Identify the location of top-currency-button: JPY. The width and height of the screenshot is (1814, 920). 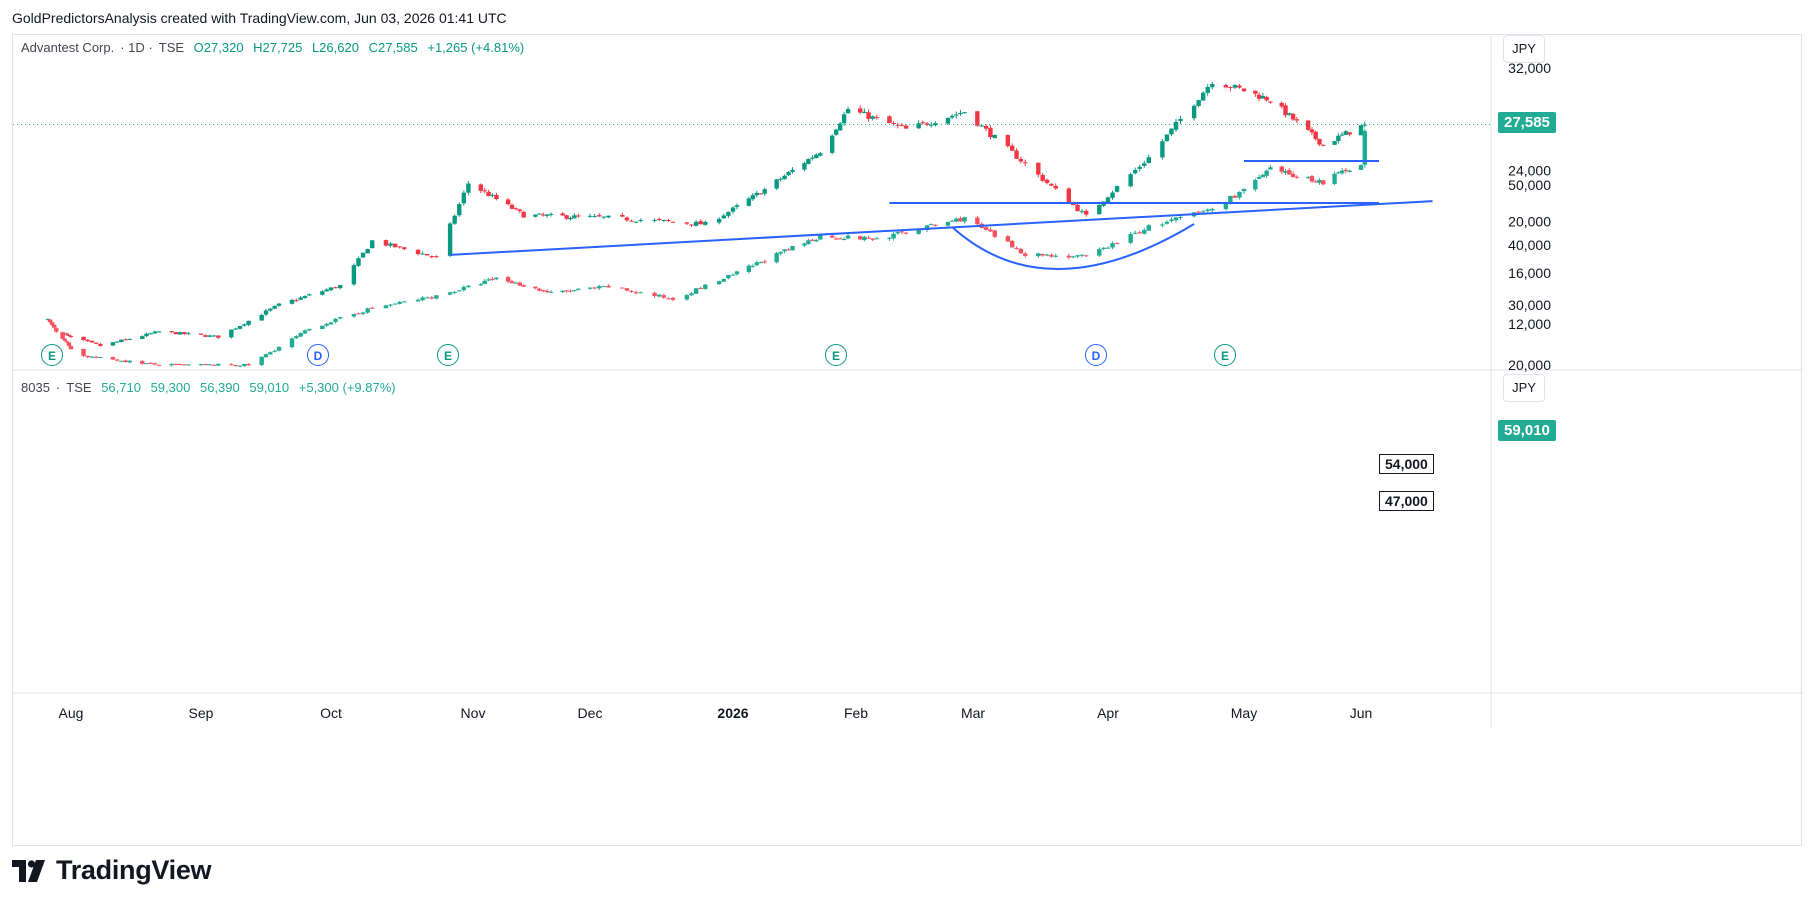
(1524, 49).